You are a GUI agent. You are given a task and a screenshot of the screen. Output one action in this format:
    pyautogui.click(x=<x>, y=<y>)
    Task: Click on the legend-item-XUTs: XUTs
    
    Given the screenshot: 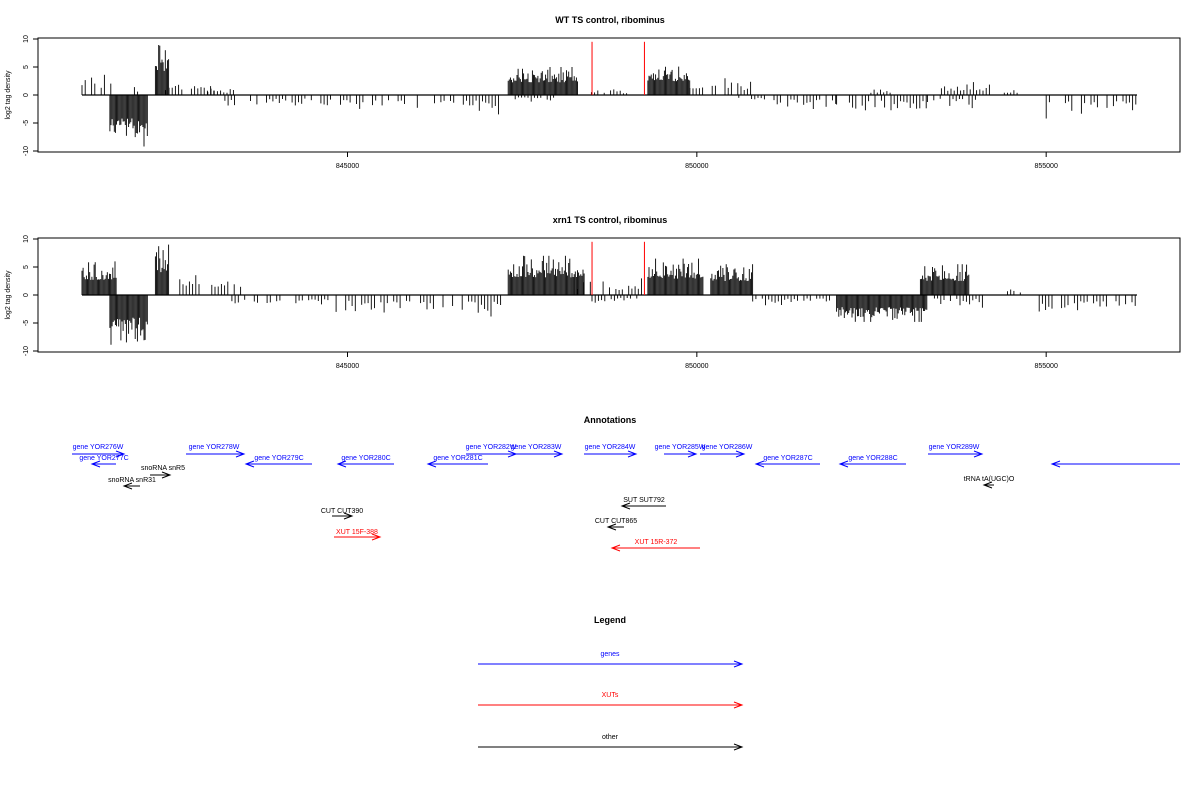 What is the action you would take?
    pyautogui.click(x=611, y=700)
    